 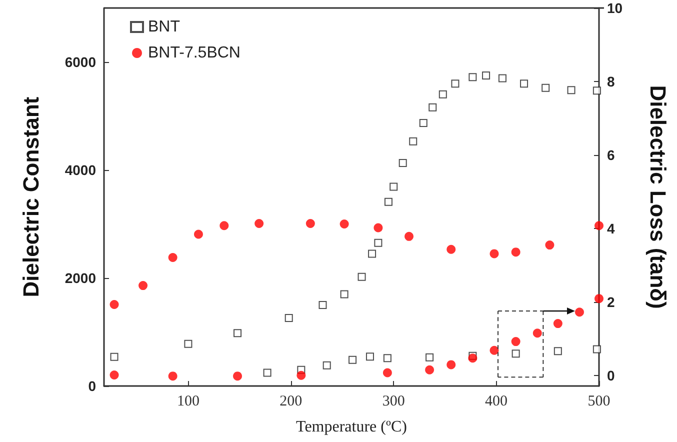 What do you see at coordinates (164, 27) in the screenshot?
I see `legend-label: BNT` at bounding box center [164, 27].